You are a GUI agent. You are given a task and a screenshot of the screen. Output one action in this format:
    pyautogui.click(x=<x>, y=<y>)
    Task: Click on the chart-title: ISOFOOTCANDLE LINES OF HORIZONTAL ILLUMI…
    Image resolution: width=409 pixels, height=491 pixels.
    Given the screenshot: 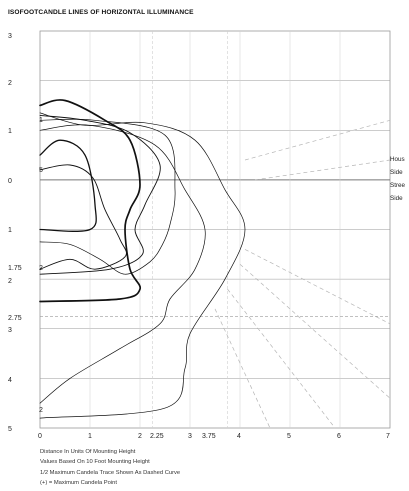 What is the action you would take?
    pyautogui.click(x=101, y=12)
    